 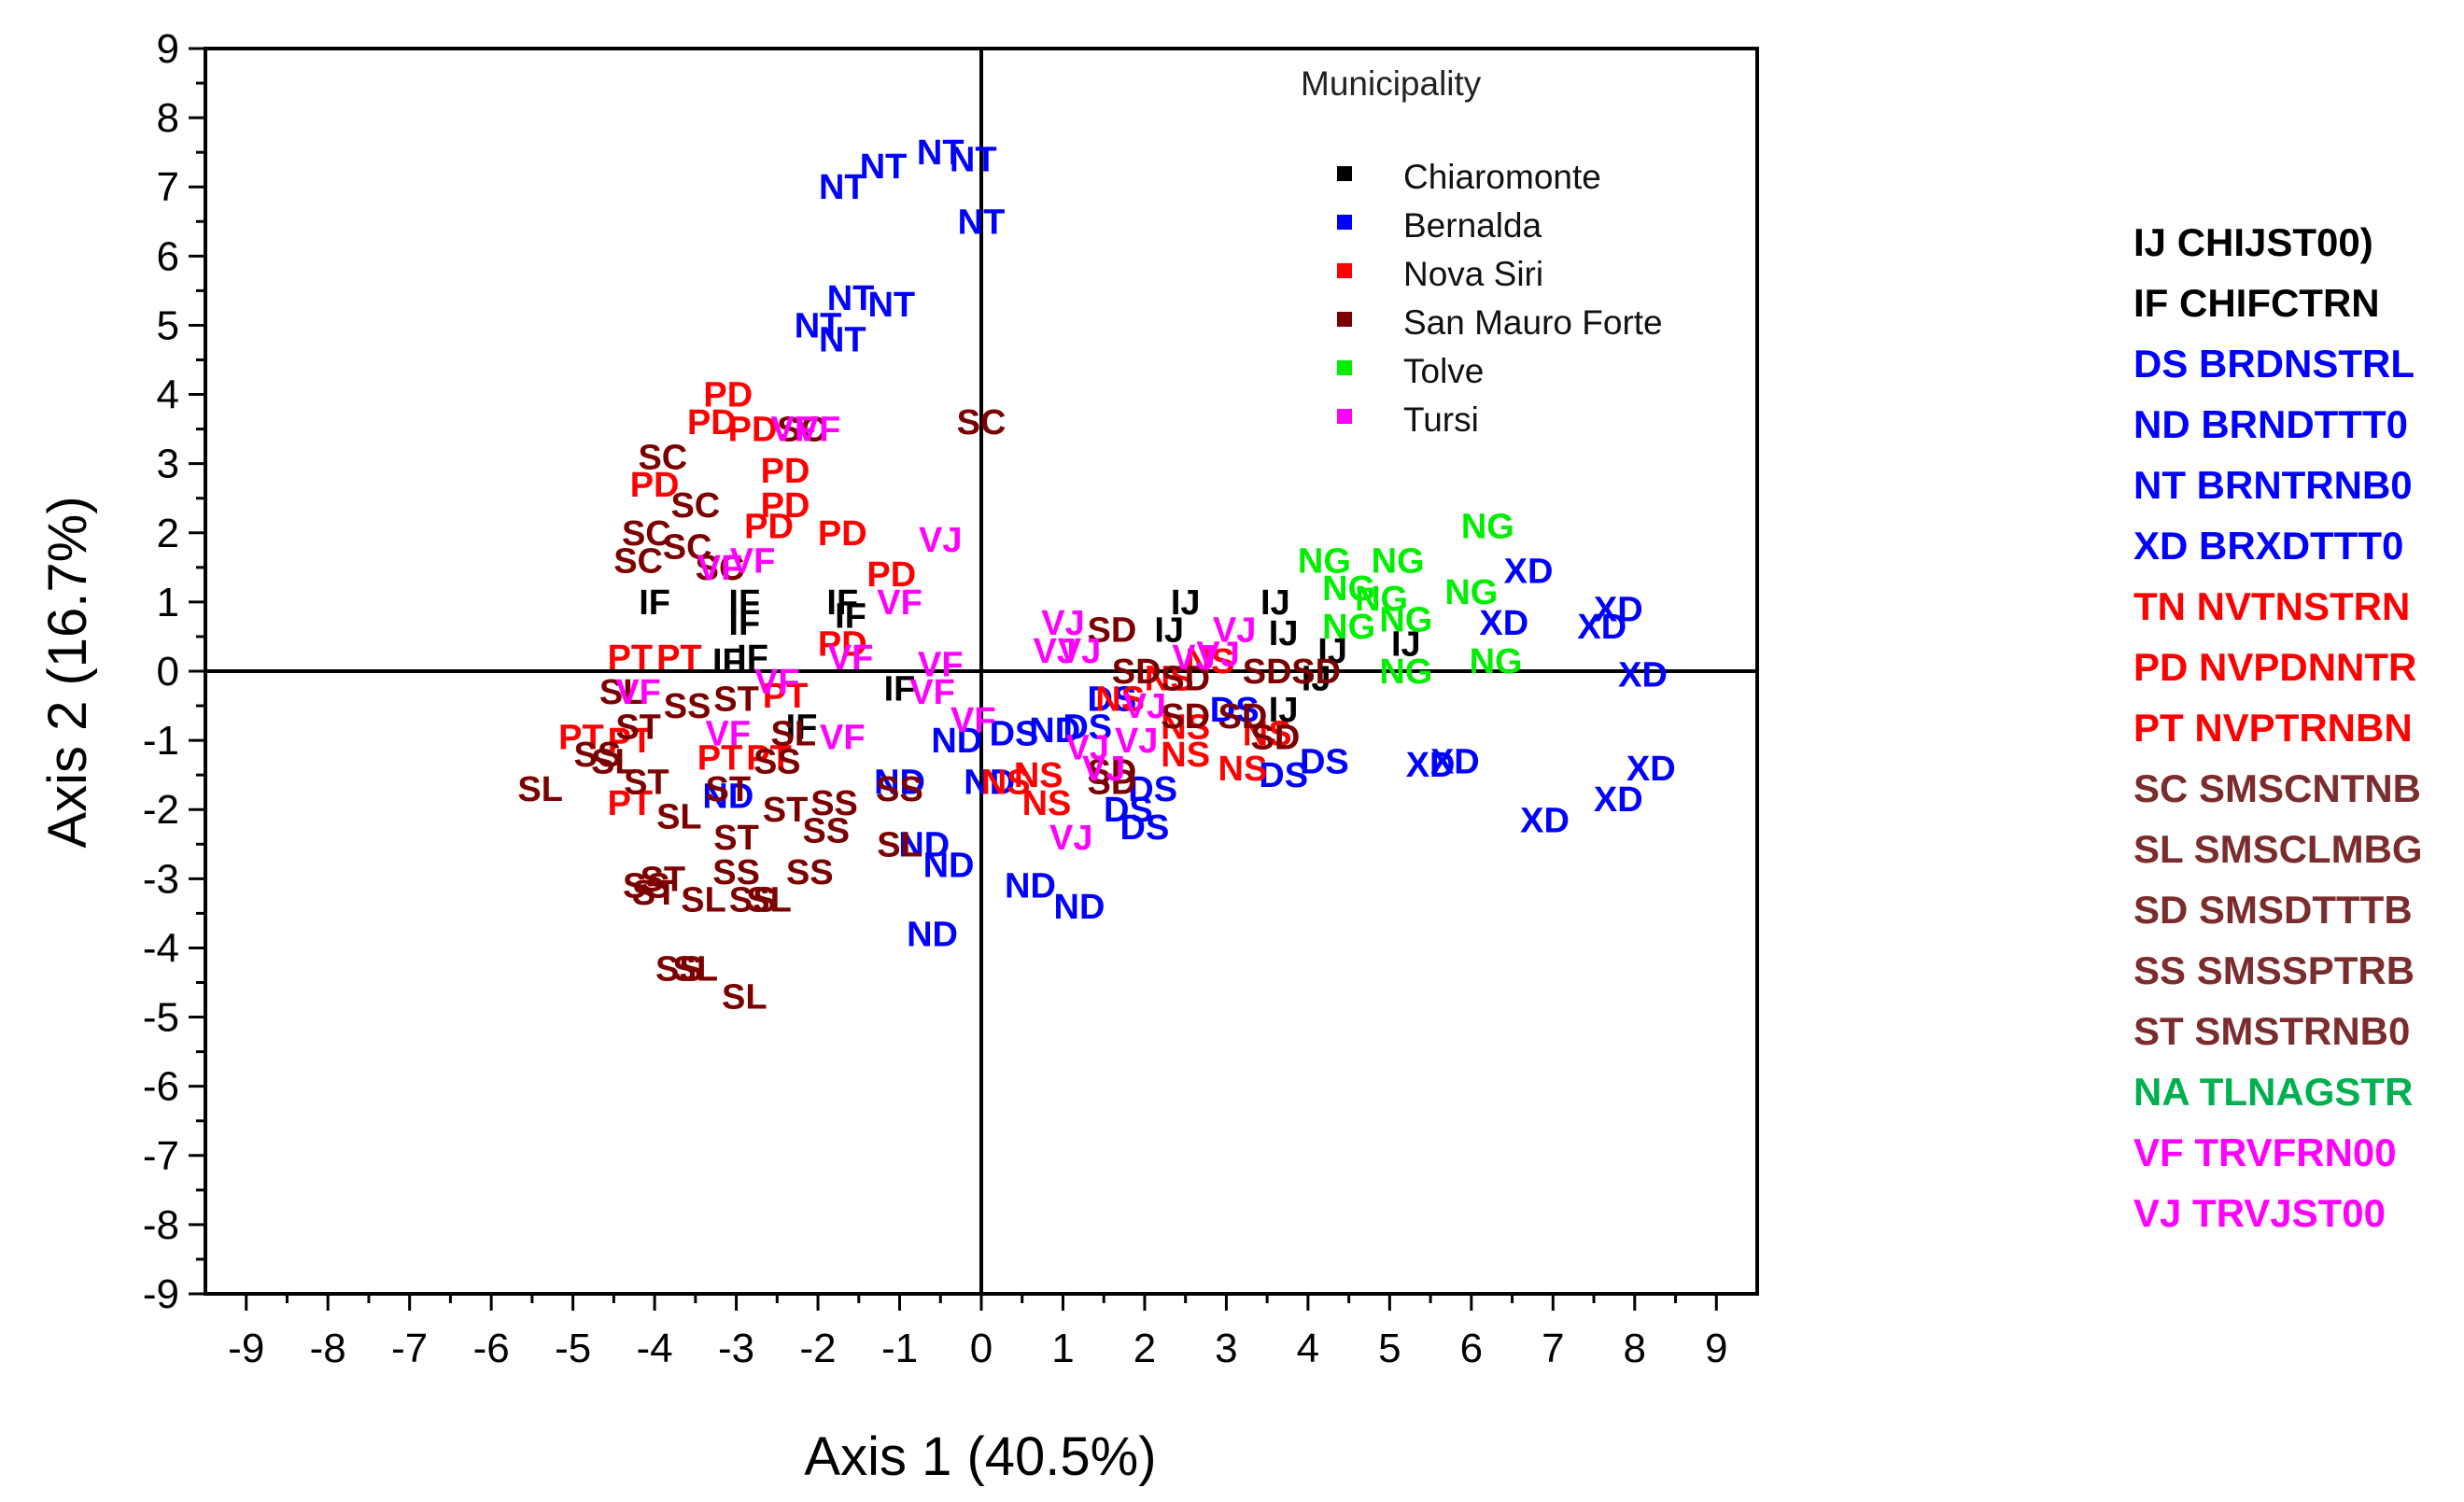 I want to click on key-item: VF TRVFRN00, so click(x=2265, y=1152).